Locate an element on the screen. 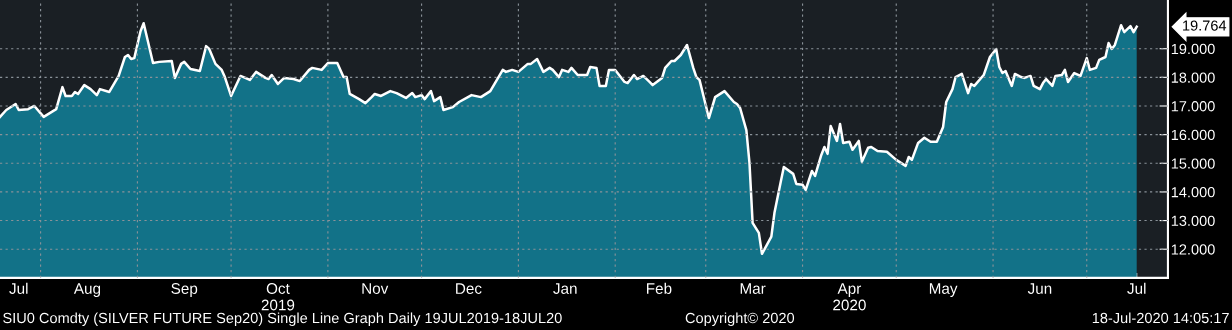  y-tick-label: 14.000 is located at coordinates (1193, 192).